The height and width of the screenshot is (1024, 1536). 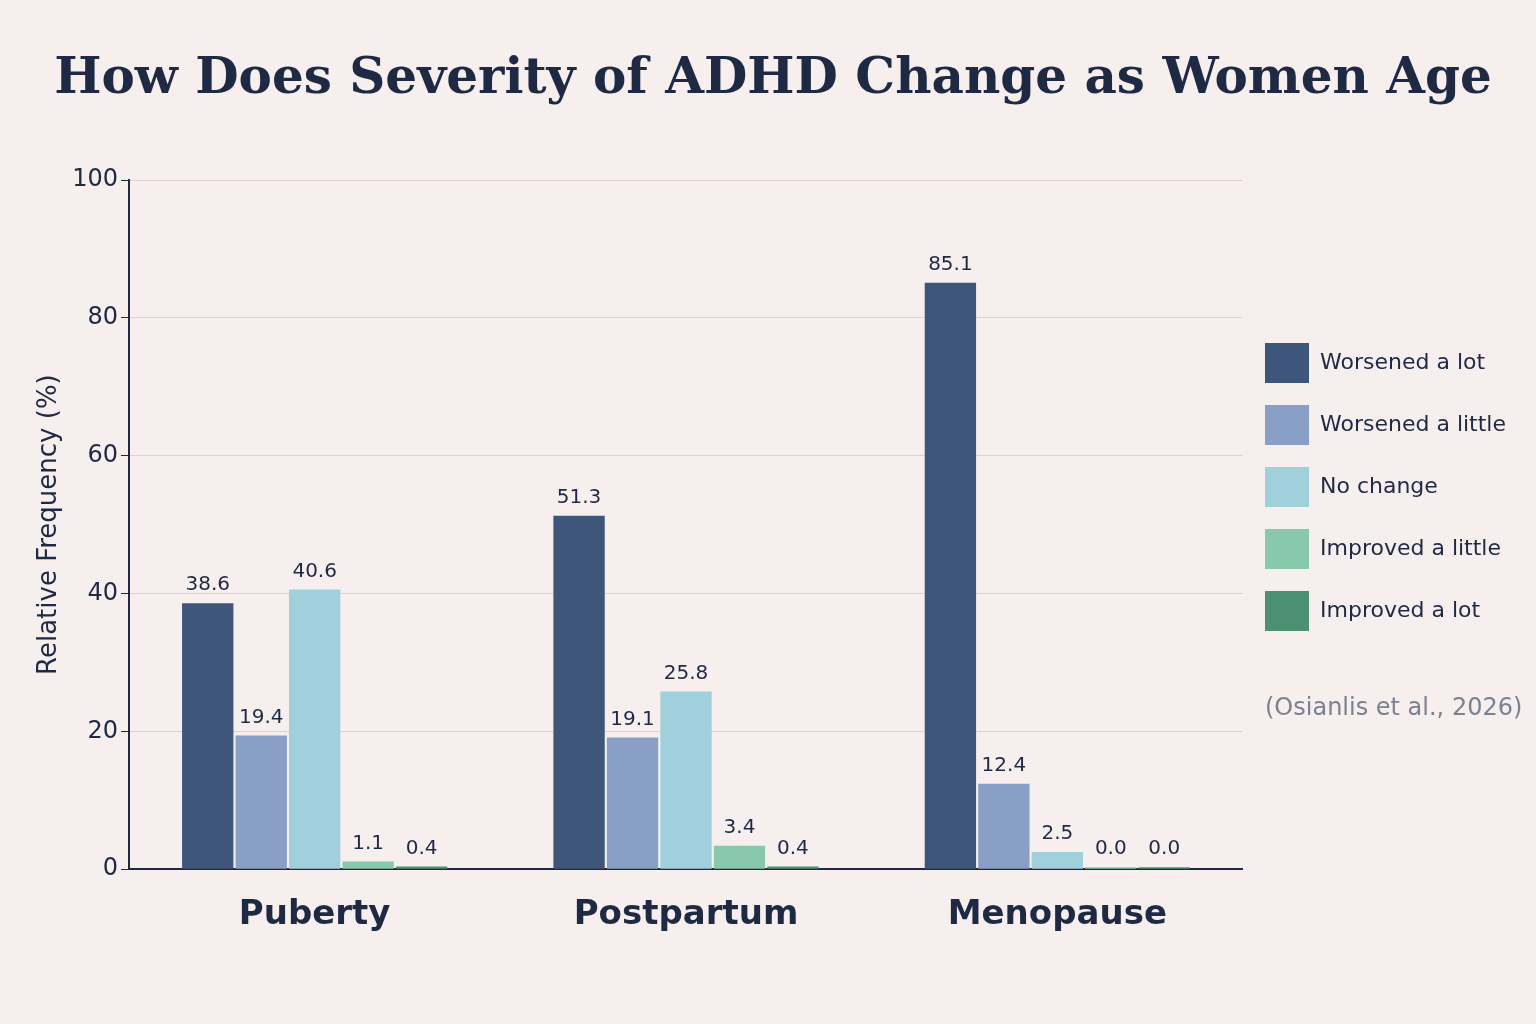 What do you see at coordinates (103, 316) in the screenshot?
I see `y-tick-label: 80` at bounding box center [103, 316].